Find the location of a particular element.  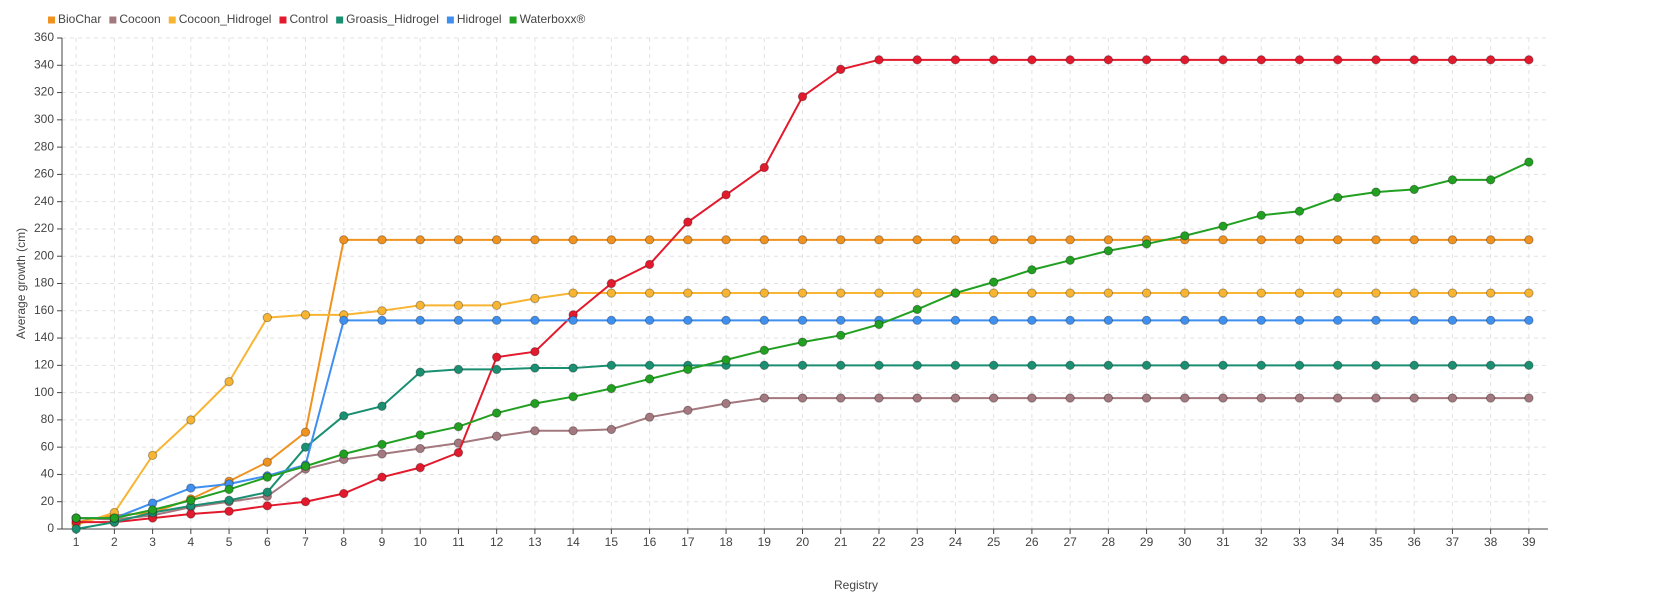

y-tick-label: 240 is located at coordinates (44, 201).